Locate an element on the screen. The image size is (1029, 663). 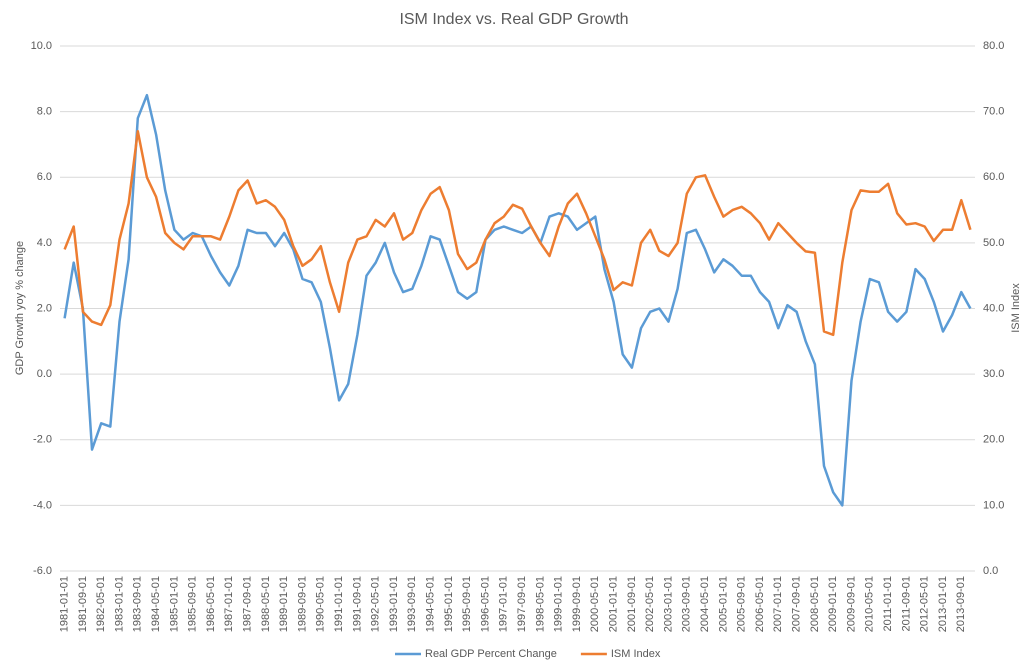
y-tick-label: 4.0 is located at coordinates (44, 243).